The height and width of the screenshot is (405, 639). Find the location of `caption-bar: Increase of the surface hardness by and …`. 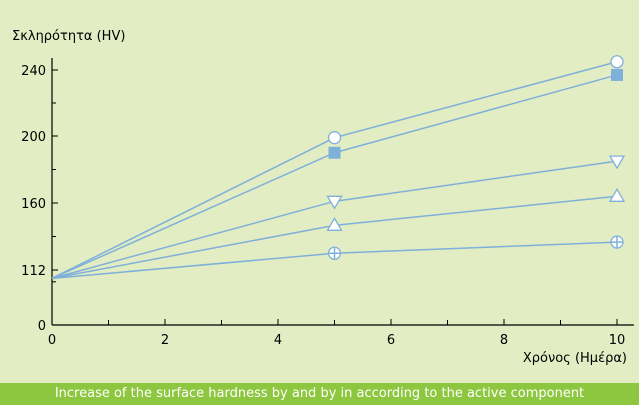

caption-bar: Increase of the surface hardness by and … is located at coordinates (319, 394).